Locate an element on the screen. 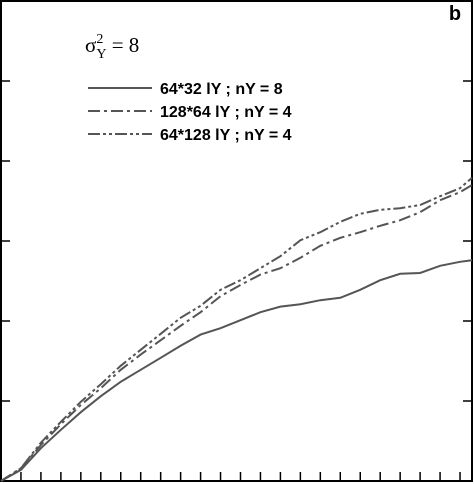  annotation-text: = 8 is located at coordinates (122, 45).